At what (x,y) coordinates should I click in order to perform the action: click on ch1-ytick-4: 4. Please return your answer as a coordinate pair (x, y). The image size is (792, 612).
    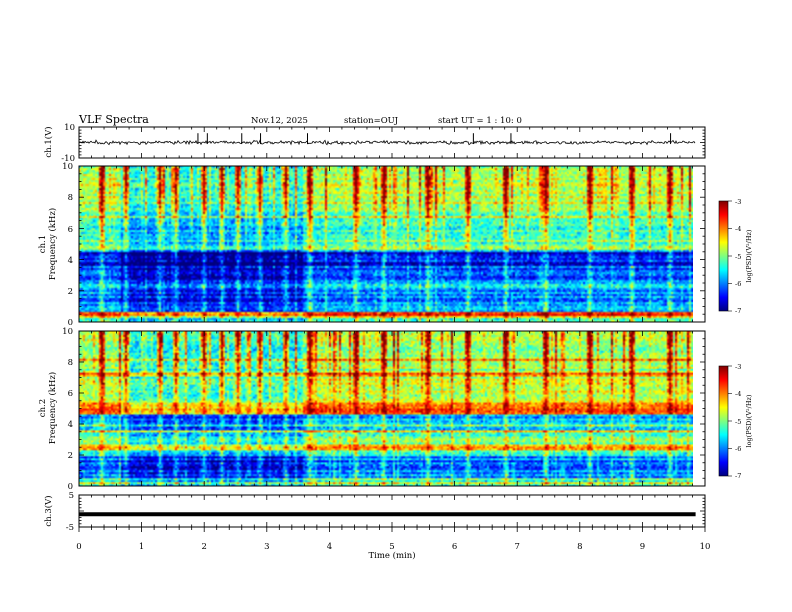
    Looking at the image, I should click on (70, 261).